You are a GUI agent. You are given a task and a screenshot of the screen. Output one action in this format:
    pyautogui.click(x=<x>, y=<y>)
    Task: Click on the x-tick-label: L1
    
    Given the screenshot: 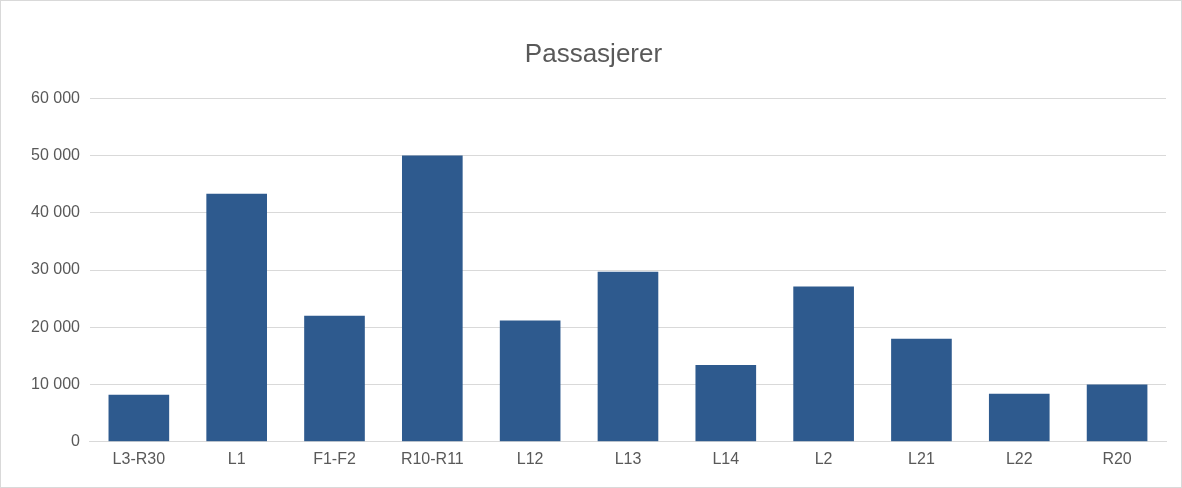 What is the action you would take?
    pyautogui.click(x=236, y=458)
    